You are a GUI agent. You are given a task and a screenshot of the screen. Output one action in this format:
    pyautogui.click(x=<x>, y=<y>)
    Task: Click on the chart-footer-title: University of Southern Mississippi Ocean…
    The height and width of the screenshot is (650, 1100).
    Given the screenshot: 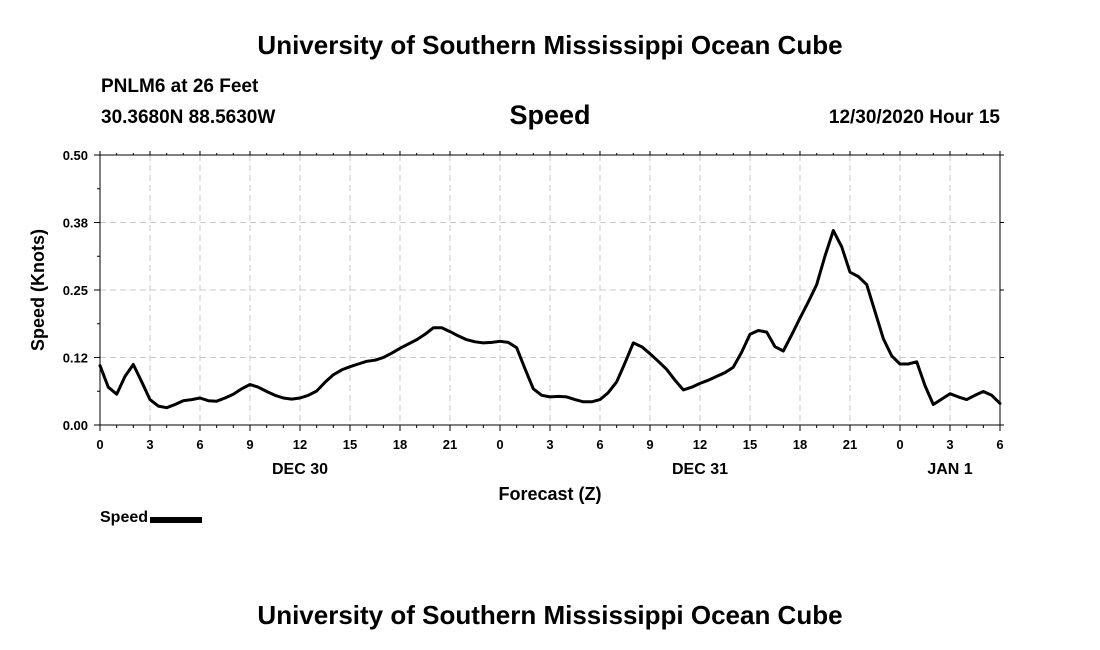 What is the action you would take?
    pyautogui.click(x=550, y=615)
    